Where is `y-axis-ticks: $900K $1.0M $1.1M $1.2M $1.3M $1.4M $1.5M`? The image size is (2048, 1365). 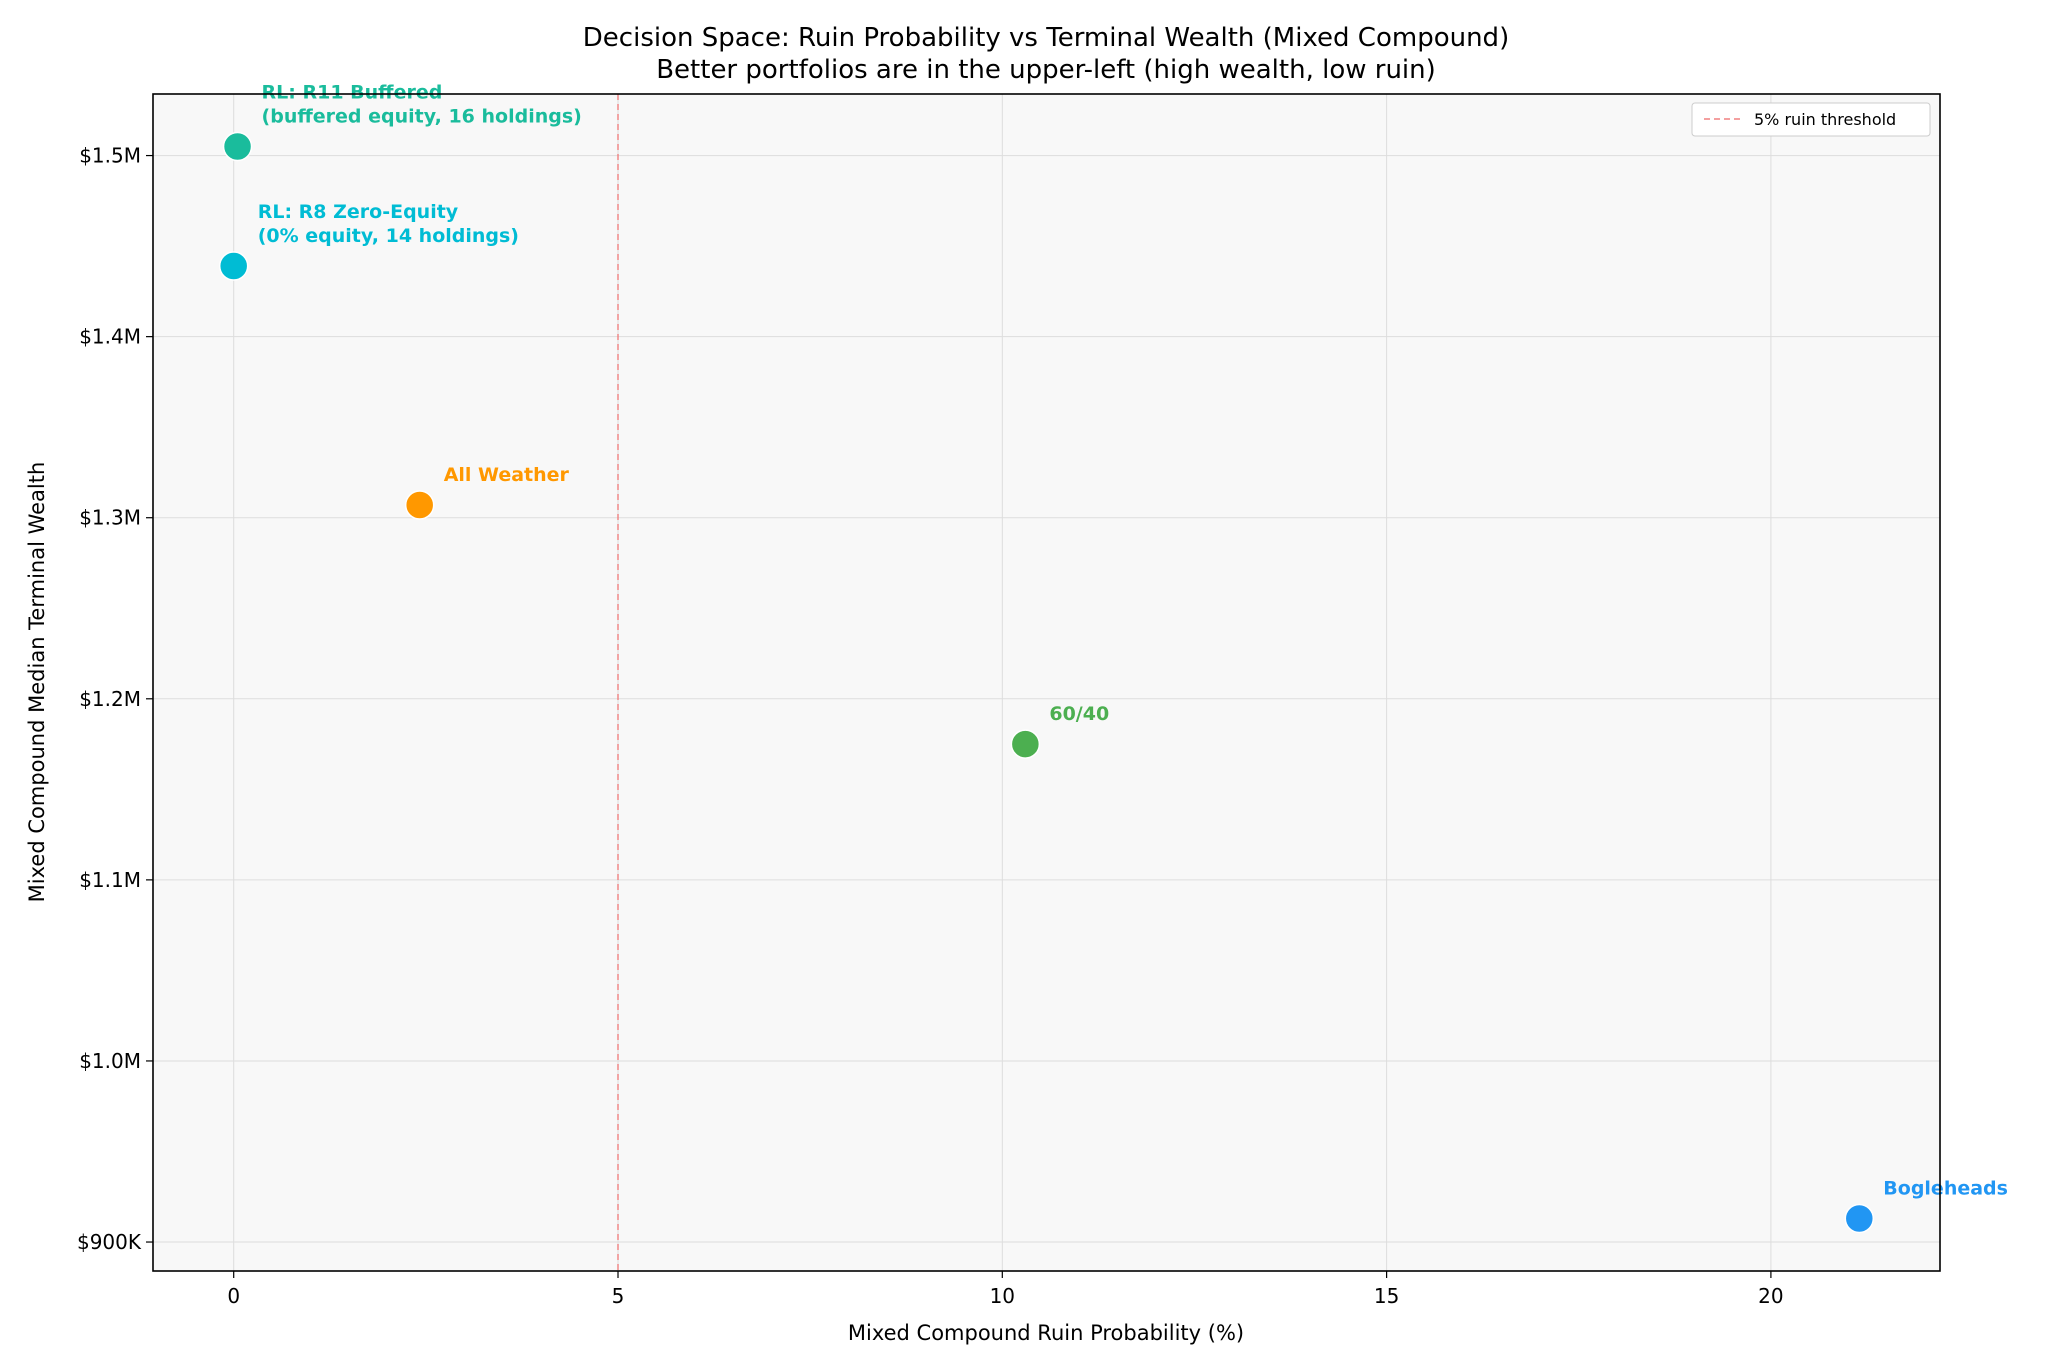
y-axis-ticks: $900K $1.0M $1.1M $1.2M $1.3M $1.4M $1.5M is located at coordinates (115, 699).